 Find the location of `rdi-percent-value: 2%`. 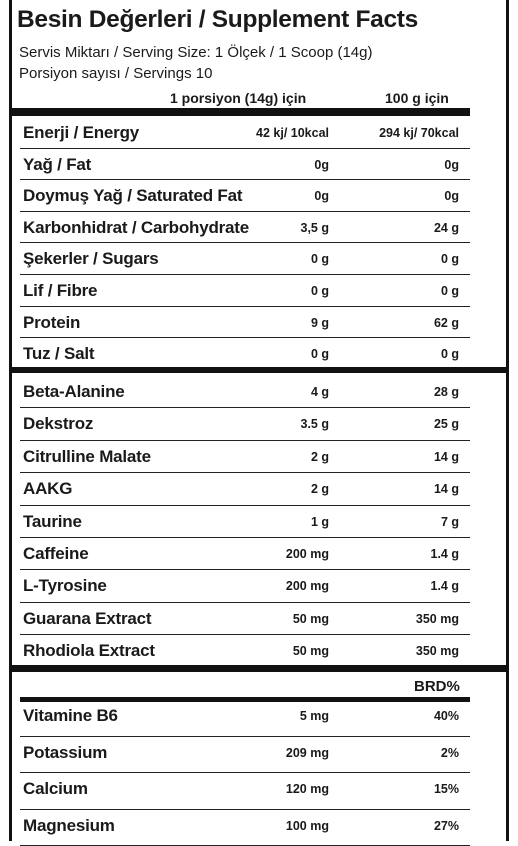

rdi-percent-value: 2% is located at coordinates (450, 753).